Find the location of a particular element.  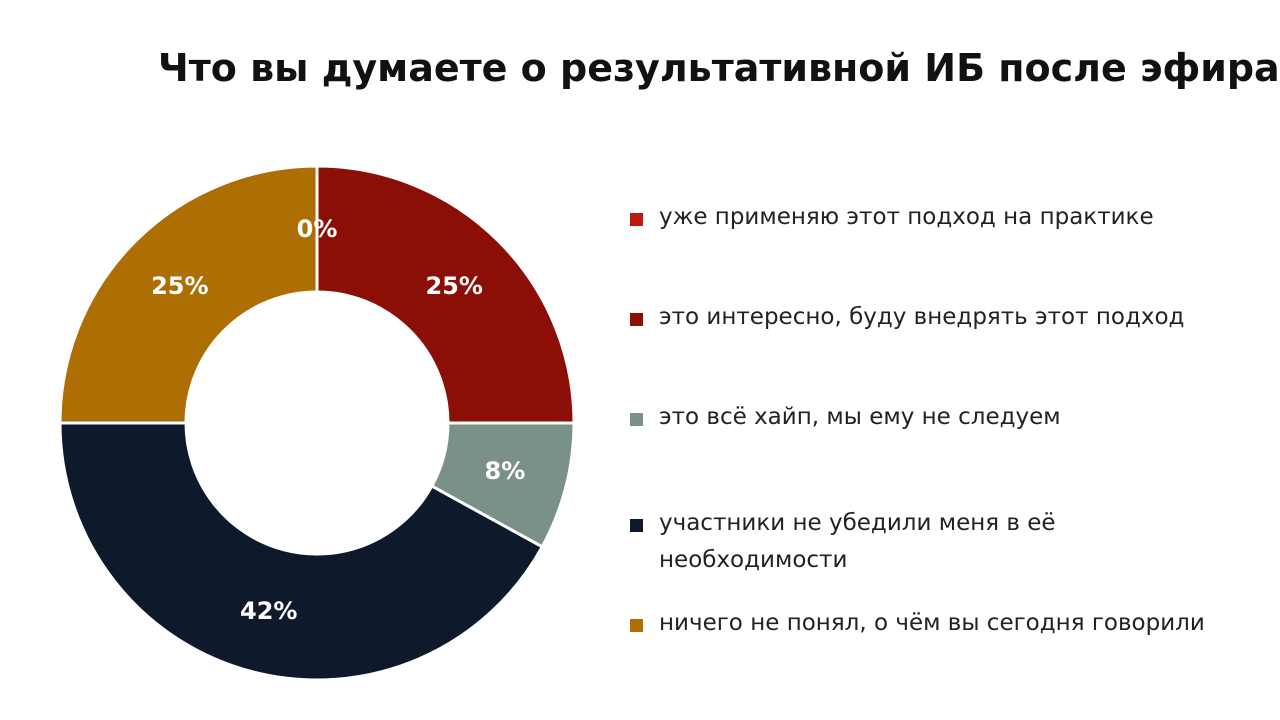

legend-label: уже применяю этот подход на практике is located at coordinates (906, 217).